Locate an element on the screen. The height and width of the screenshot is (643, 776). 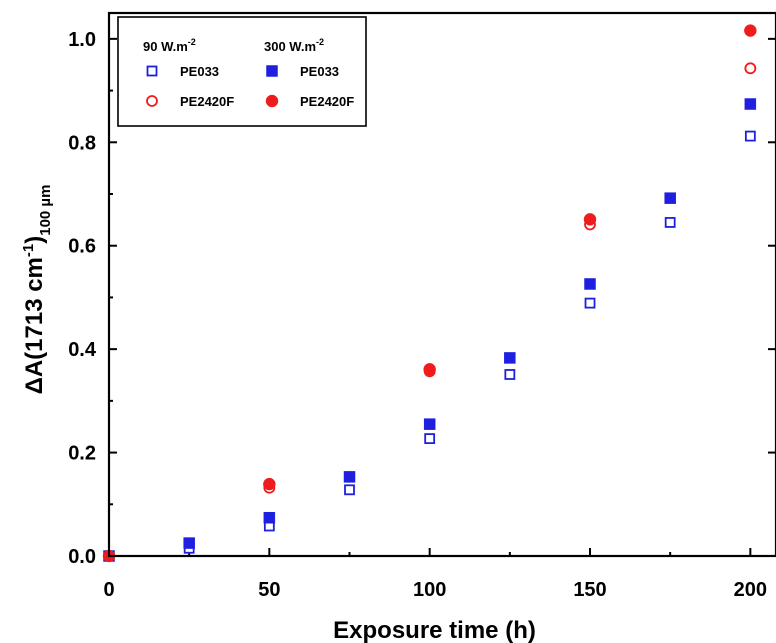
y-tick-label: 0.4 is located at coordinates (82, 350).